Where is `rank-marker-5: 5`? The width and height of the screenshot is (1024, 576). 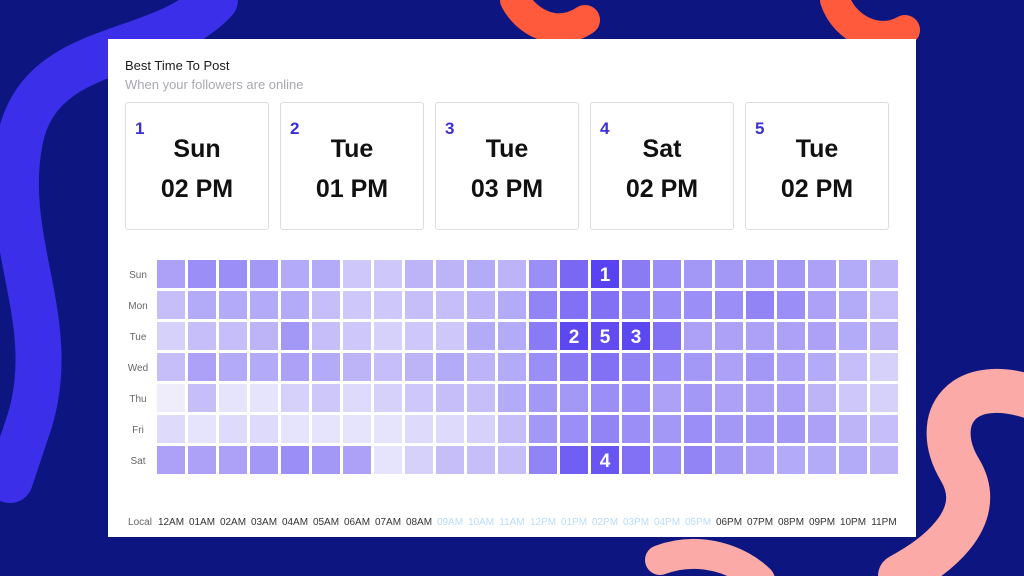 rank-marker-5: 5 is located at coordinates (605, 337).